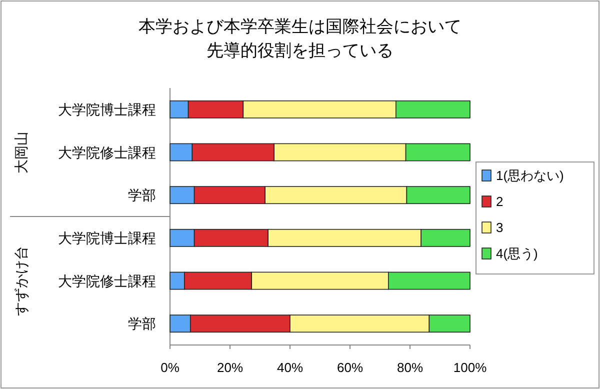 This screenshot has height=389, width=600. Describe the element at coordinates (500, 227) in the screenshot. I see `legend-label: 3` at that location.